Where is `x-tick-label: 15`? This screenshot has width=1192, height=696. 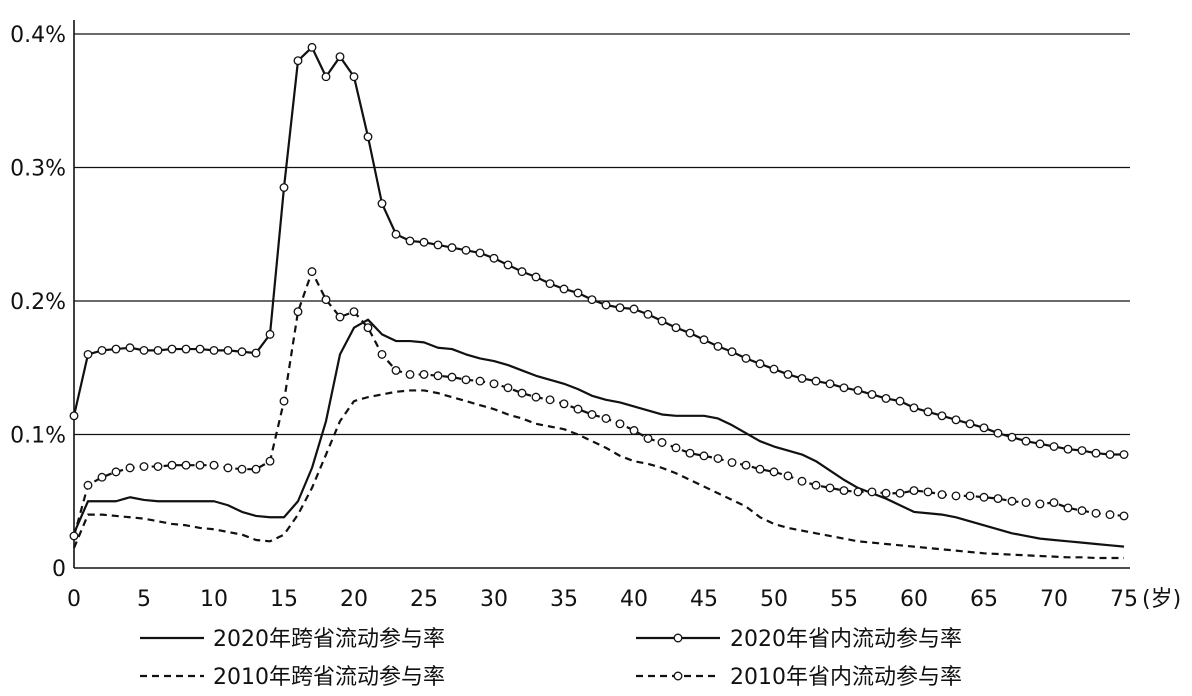 x-tick-label: 15 is located at coordinates (284, 599).